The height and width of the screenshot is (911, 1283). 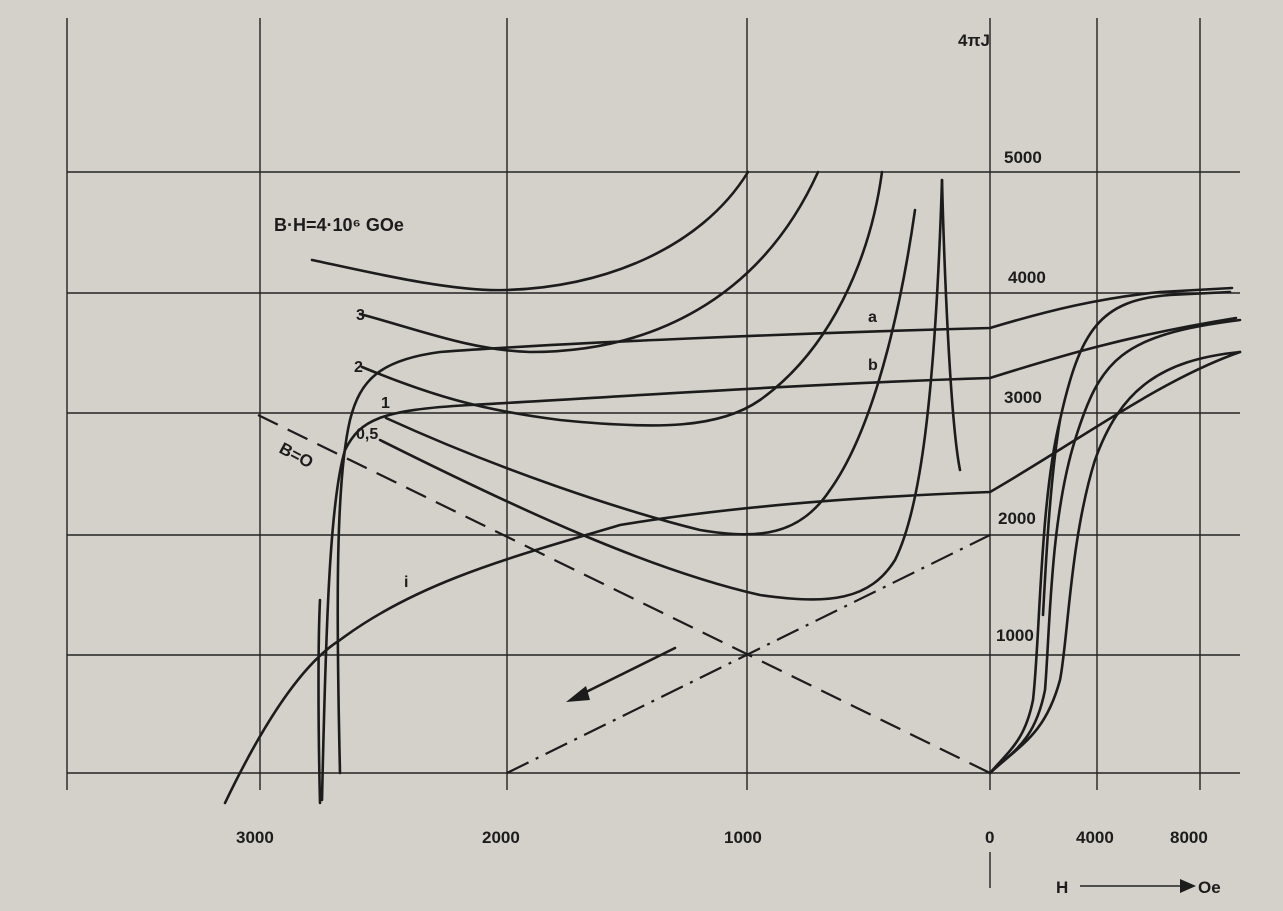 What do you see at coordinates (1189, 837) in the screenshot?
I see `x-tick-8000: 8000` at bounding box center [1189, 837].